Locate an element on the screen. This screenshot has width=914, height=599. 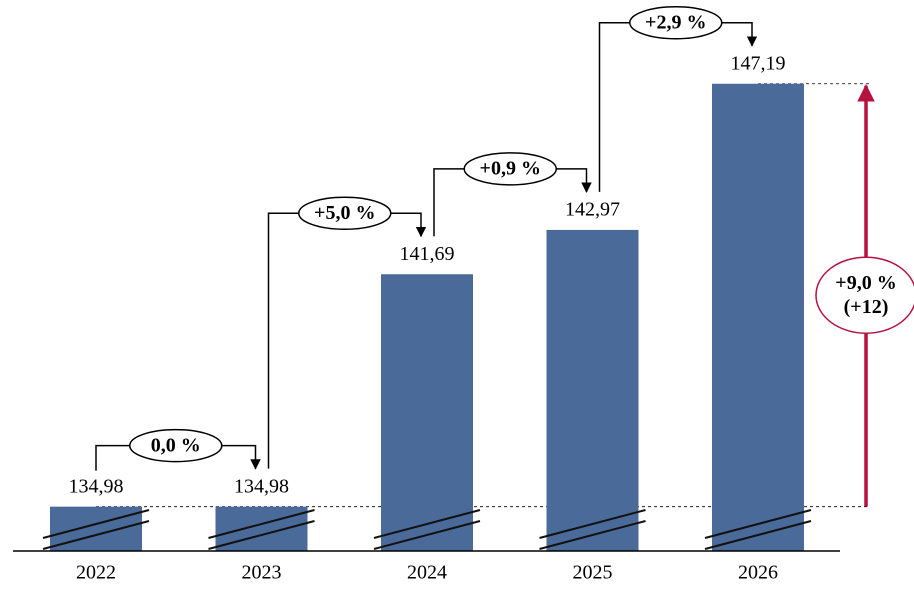
x-tick-label: 2023 is located at coordinates (262, 573).